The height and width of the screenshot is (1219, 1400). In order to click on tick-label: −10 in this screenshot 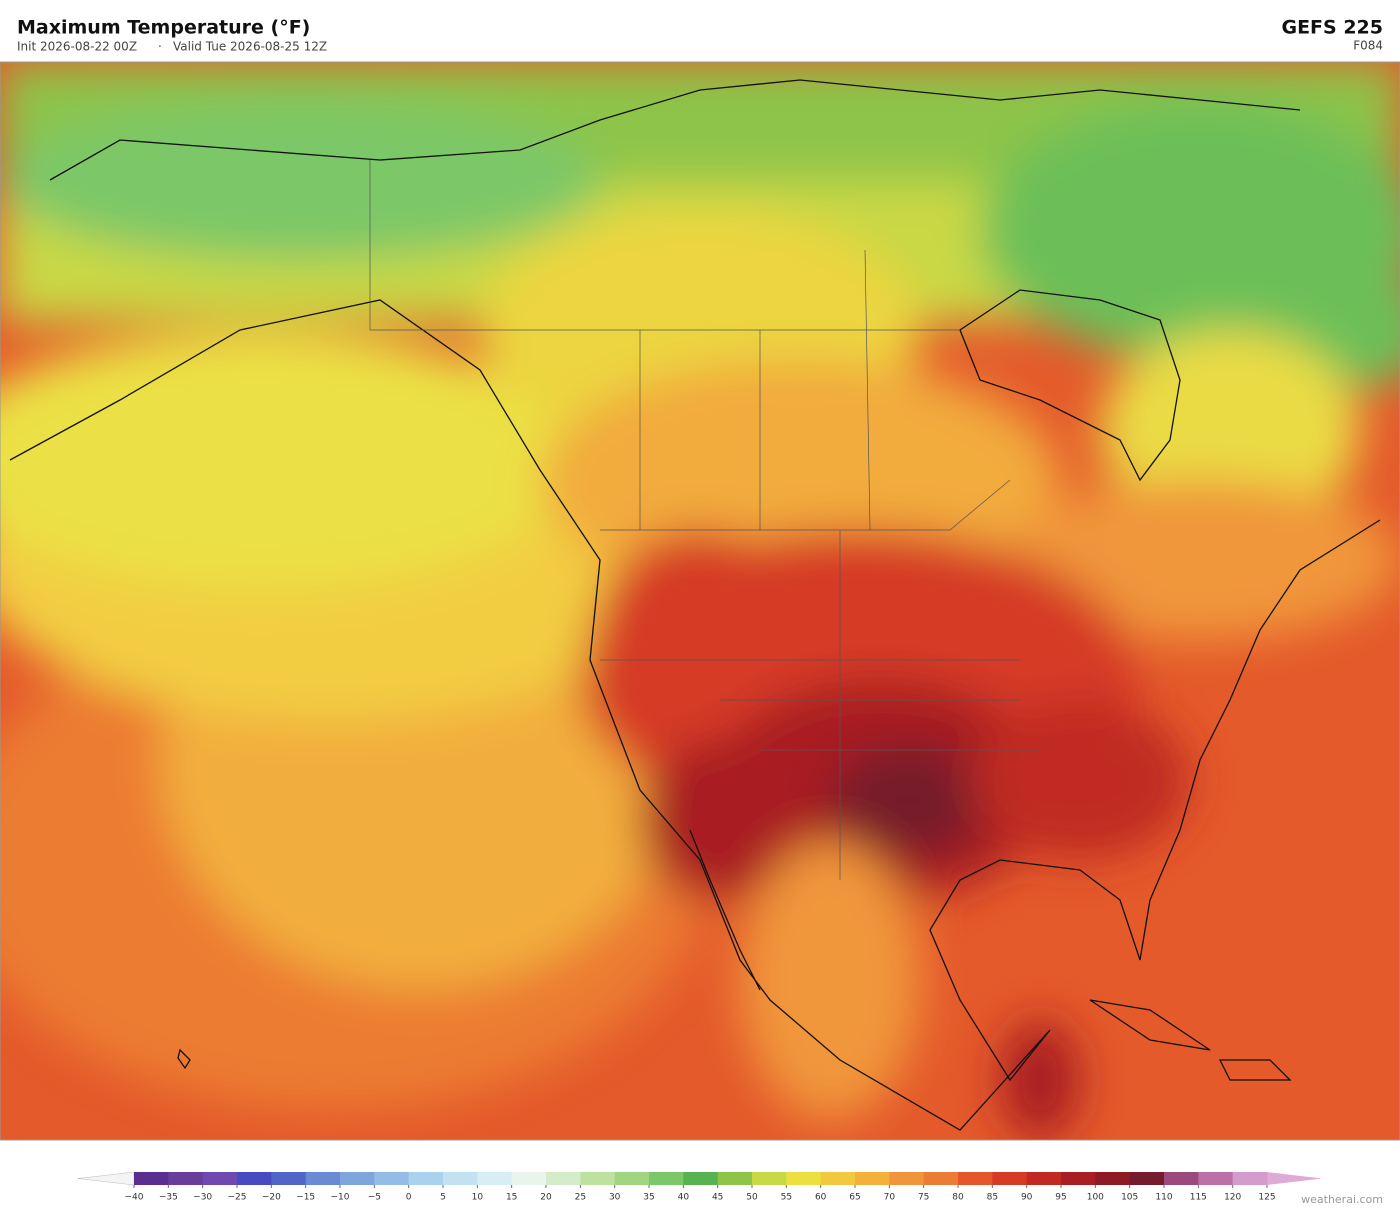, I will do `click(340, 1198)`.